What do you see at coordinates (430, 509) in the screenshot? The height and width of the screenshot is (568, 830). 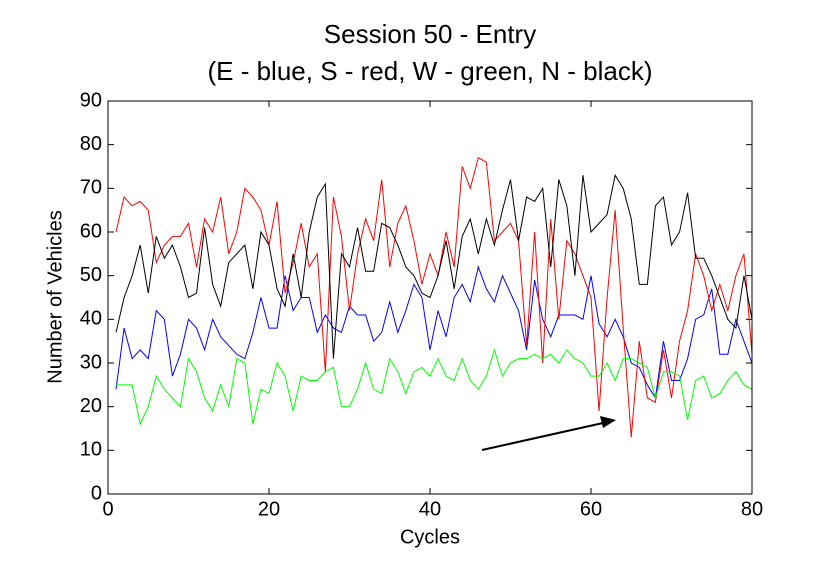 I see `x-tick-label: 40` at bounding box center [430, 509].